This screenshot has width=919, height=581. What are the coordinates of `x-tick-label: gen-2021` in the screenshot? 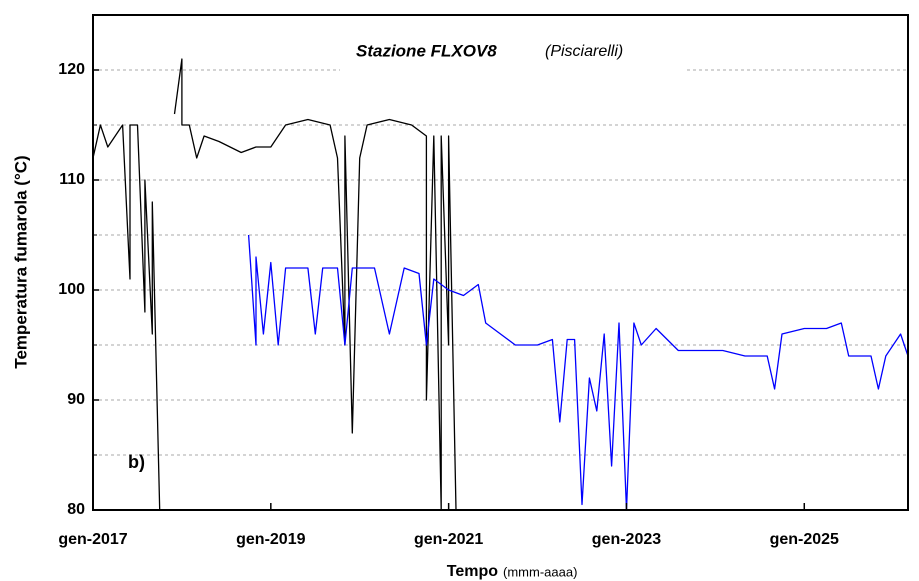 It's located at (448, 539).